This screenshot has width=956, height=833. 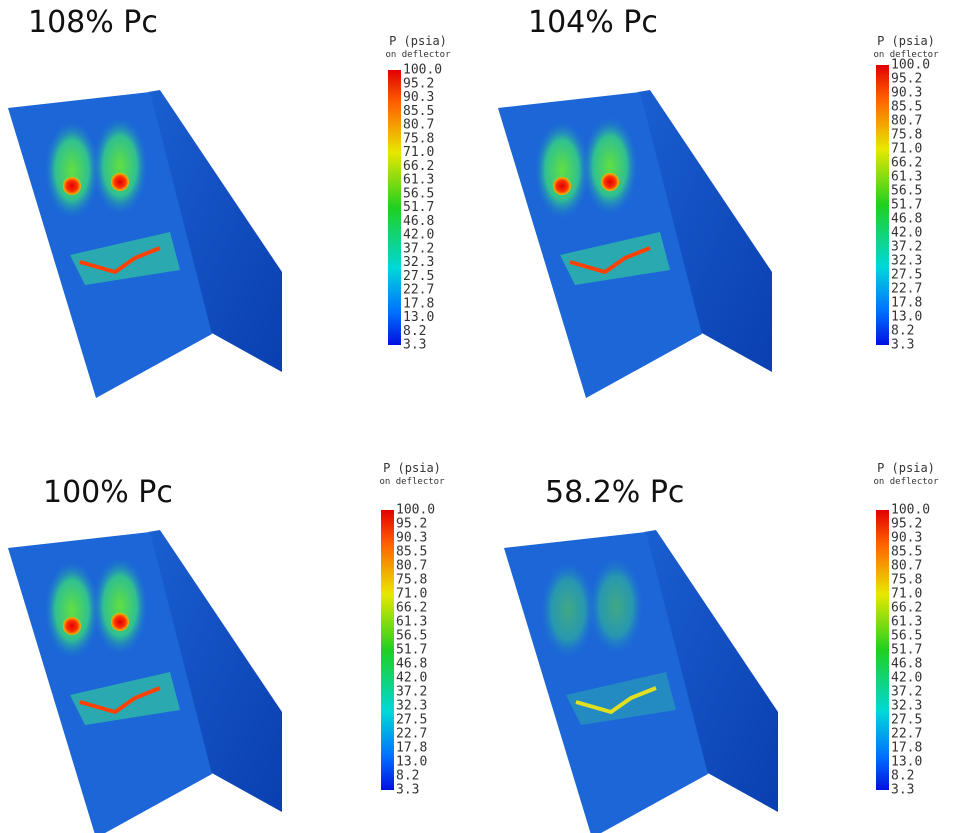 What do you see at coordinates (906, 678) in the screenshot?
I see `colorbar-tick-label: 42.0` at bounding box center [906, 678].